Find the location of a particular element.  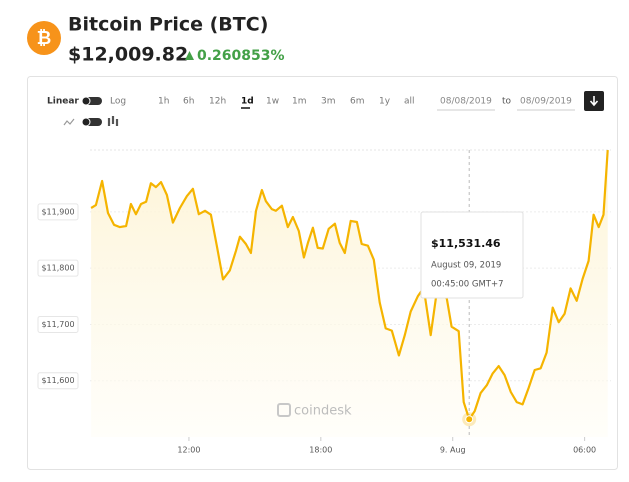

bitcoin-icon is located at coordinates (44, 38).